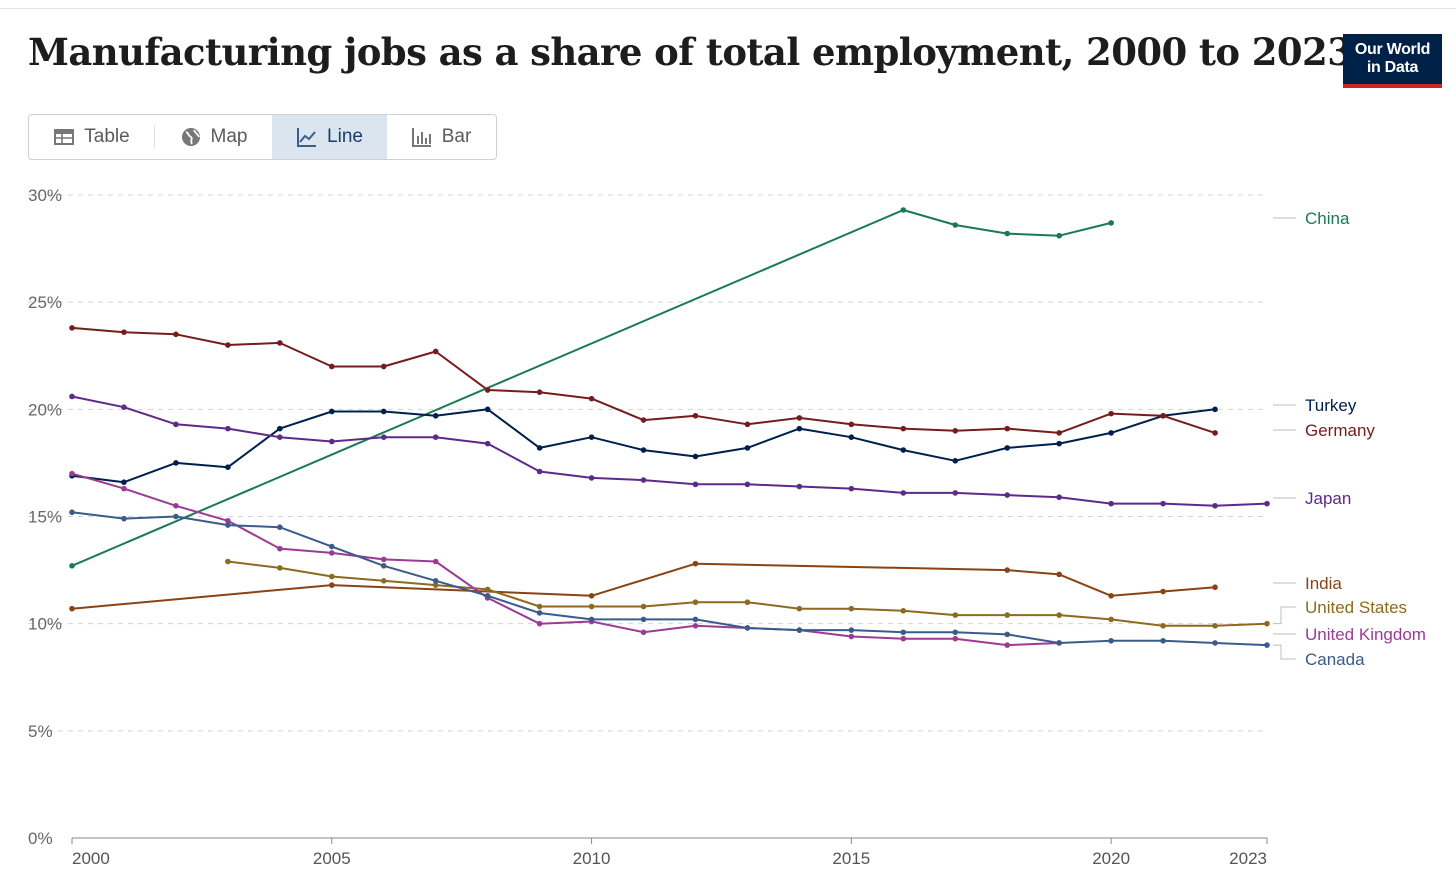 This screenshot has width=1456, height=885. I want to click on series-line-japan, so click(669, 451).